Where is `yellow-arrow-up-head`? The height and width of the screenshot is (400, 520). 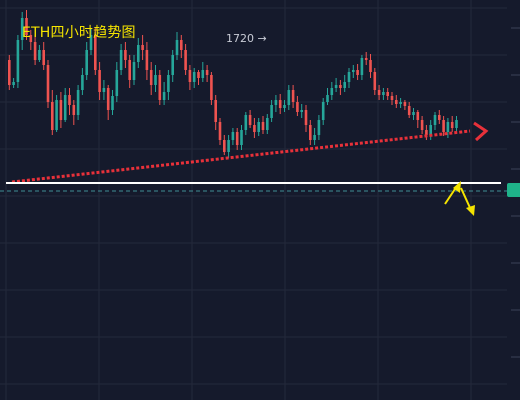
yellow-arrow-up-head is located at coordinates (457, 187).